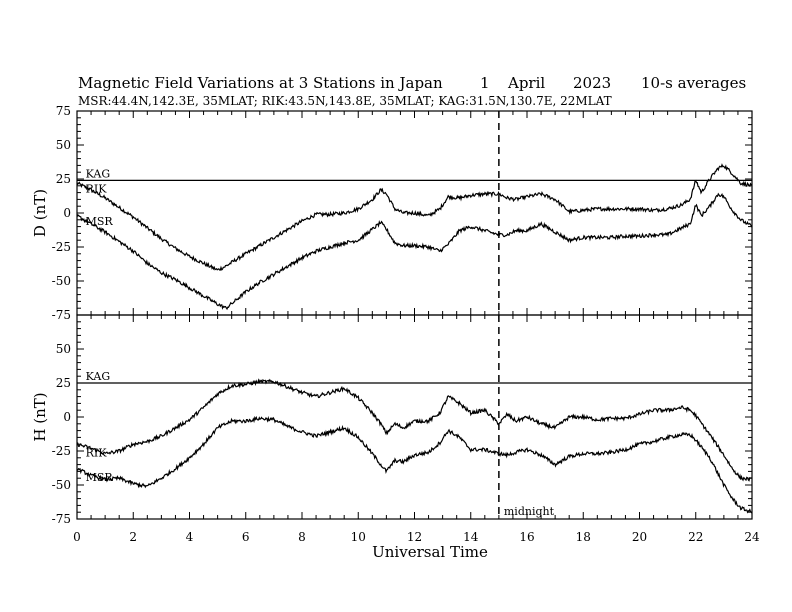  I want to click on station-label-D-msr: MSR, so click(100, 221).